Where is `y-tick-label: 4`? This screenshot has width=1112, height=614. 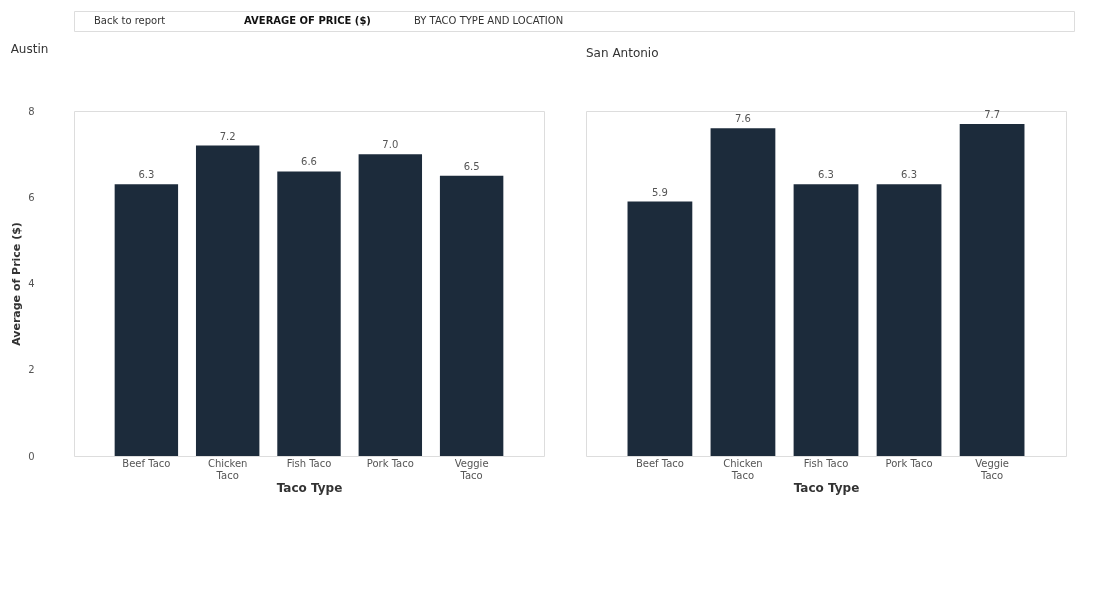
y-tick-label: 4 is located at coordinates (31, 283).